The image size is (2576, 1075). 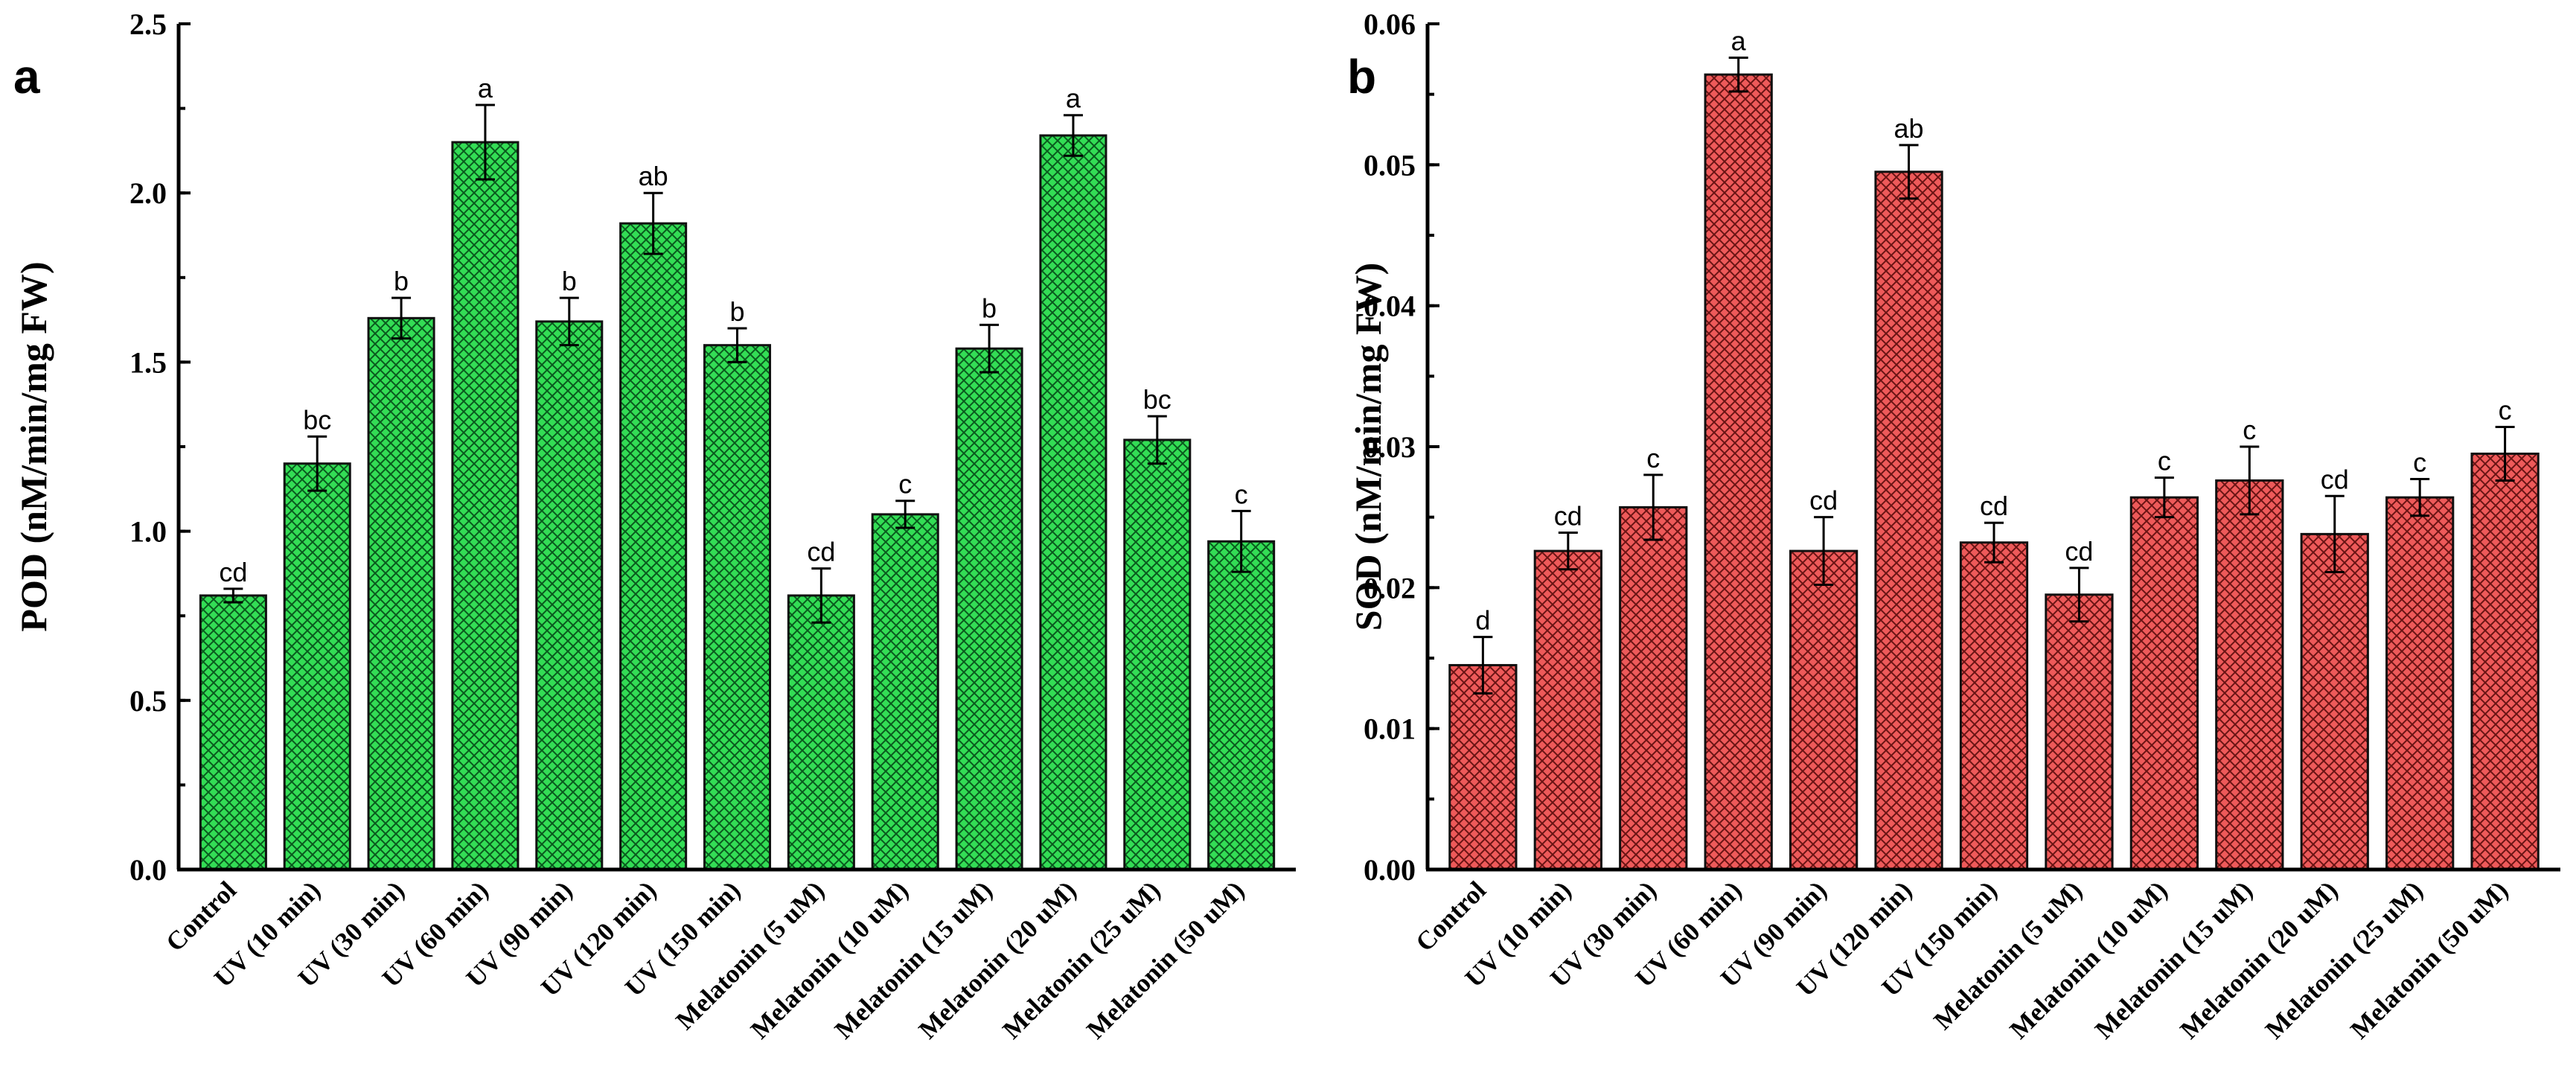 I want to click on y-tick-label: 0.01, so click(x=1390, y=729).